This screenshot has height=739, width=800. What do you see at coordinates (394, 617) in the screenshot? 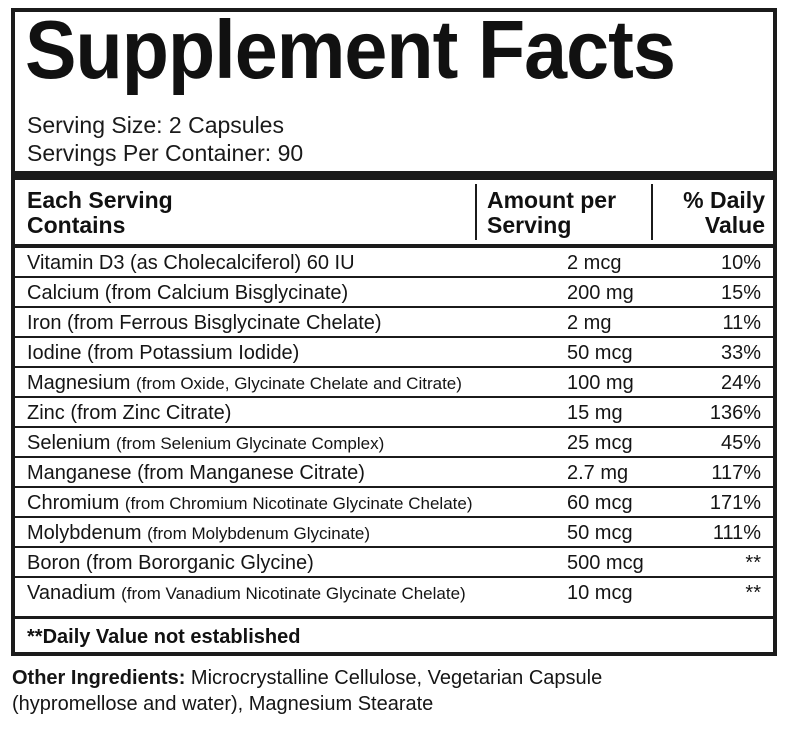
I see `bottom-divider` at bounding box center [394, 617].